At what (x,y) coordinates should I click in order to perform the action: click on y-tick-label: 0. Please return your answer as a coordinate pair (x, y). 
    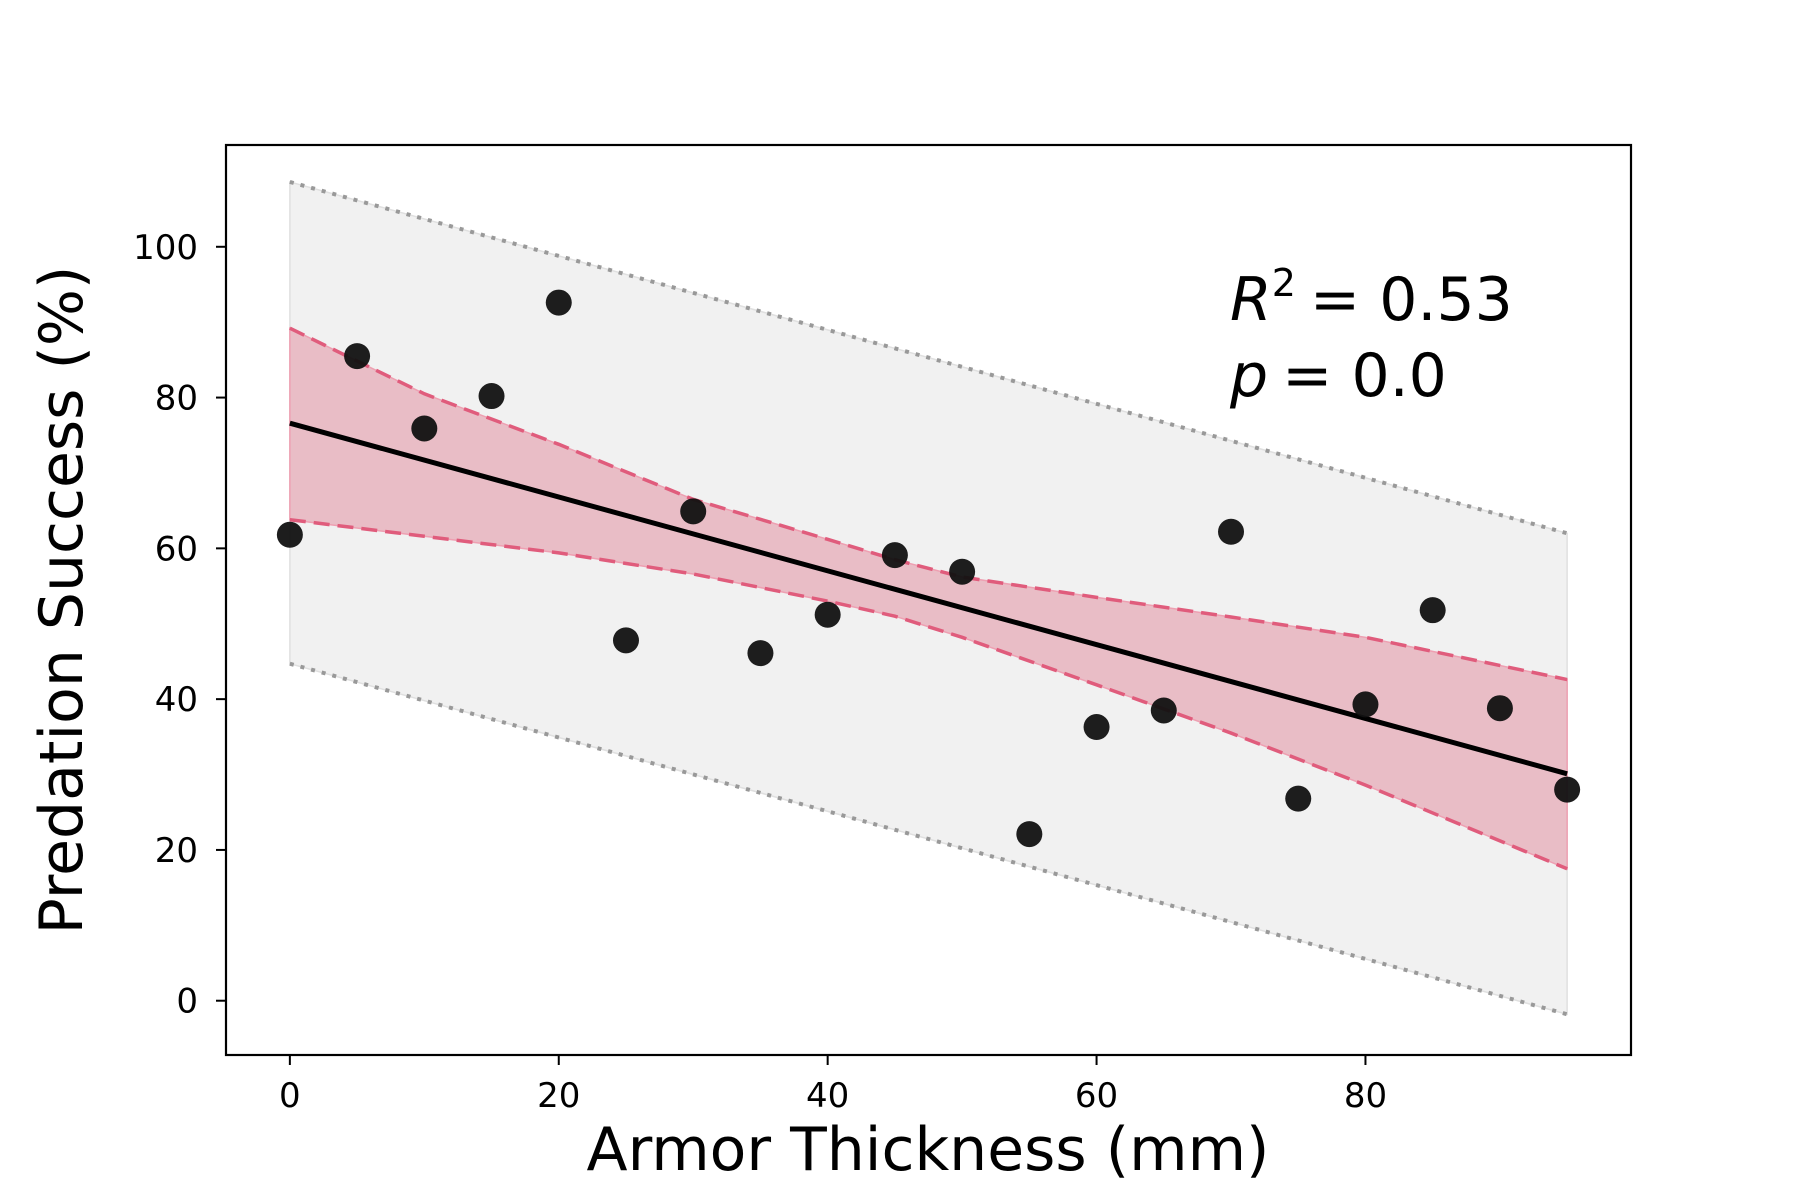
    Looking at the image, I should click on (187, 1002).